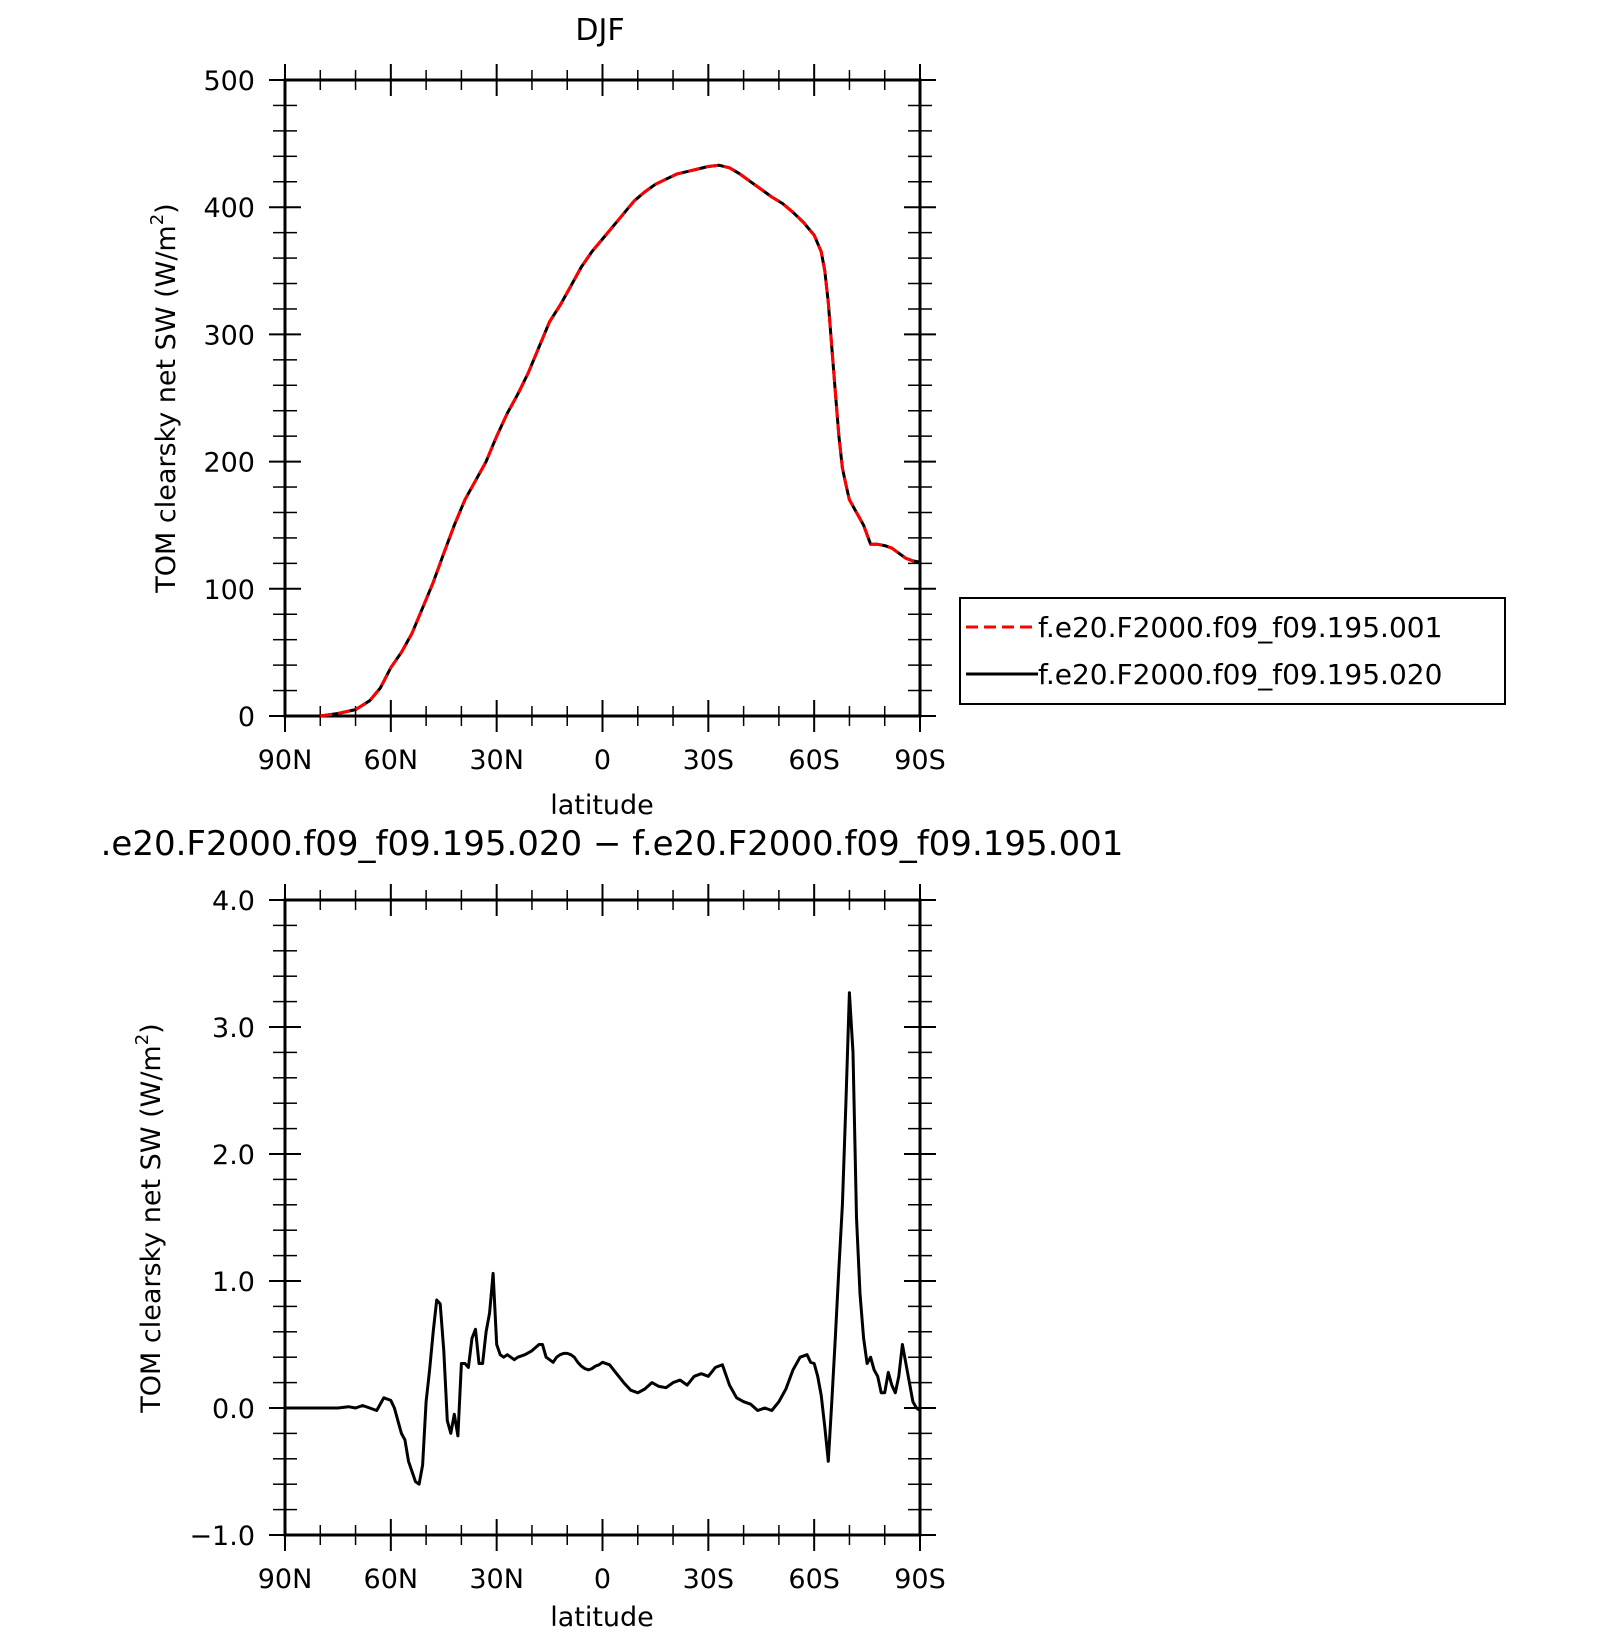 The width and height of the screenshot is (1599, 1635). I want to click on bottom-ylabel-sup: 2, so click(142, 1039).